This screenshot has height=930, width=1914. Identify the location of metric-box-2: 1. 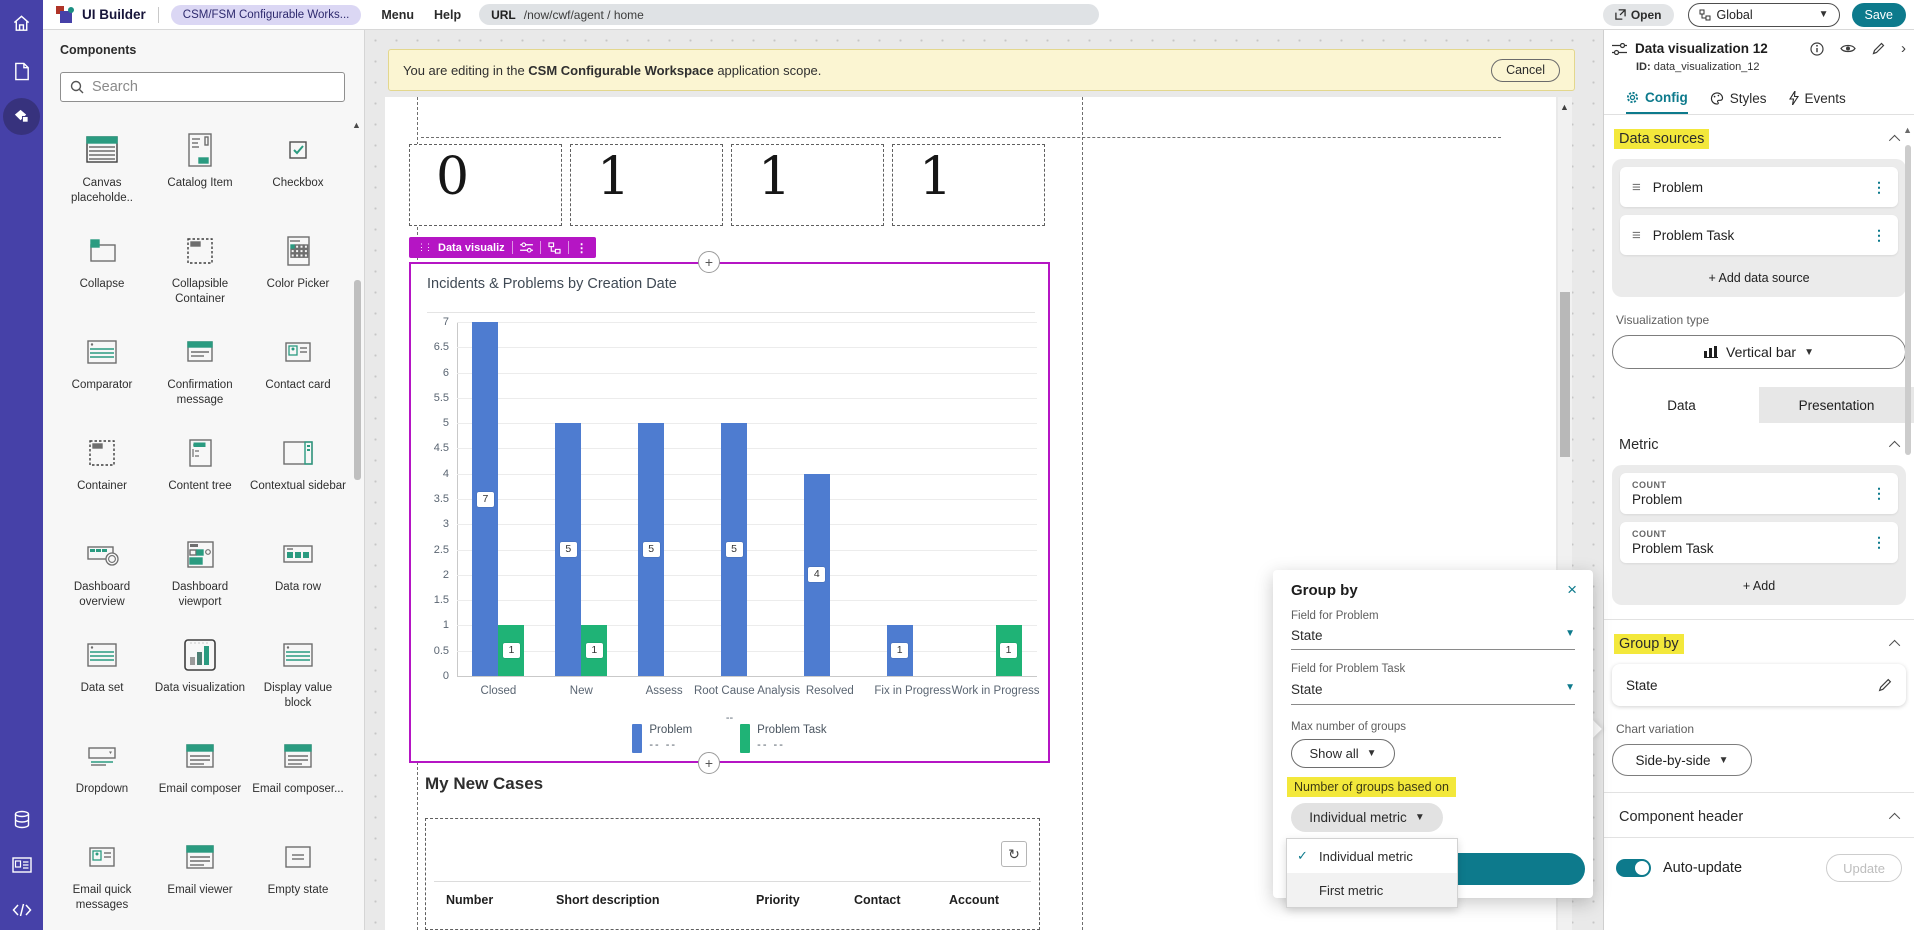
(807, 185).